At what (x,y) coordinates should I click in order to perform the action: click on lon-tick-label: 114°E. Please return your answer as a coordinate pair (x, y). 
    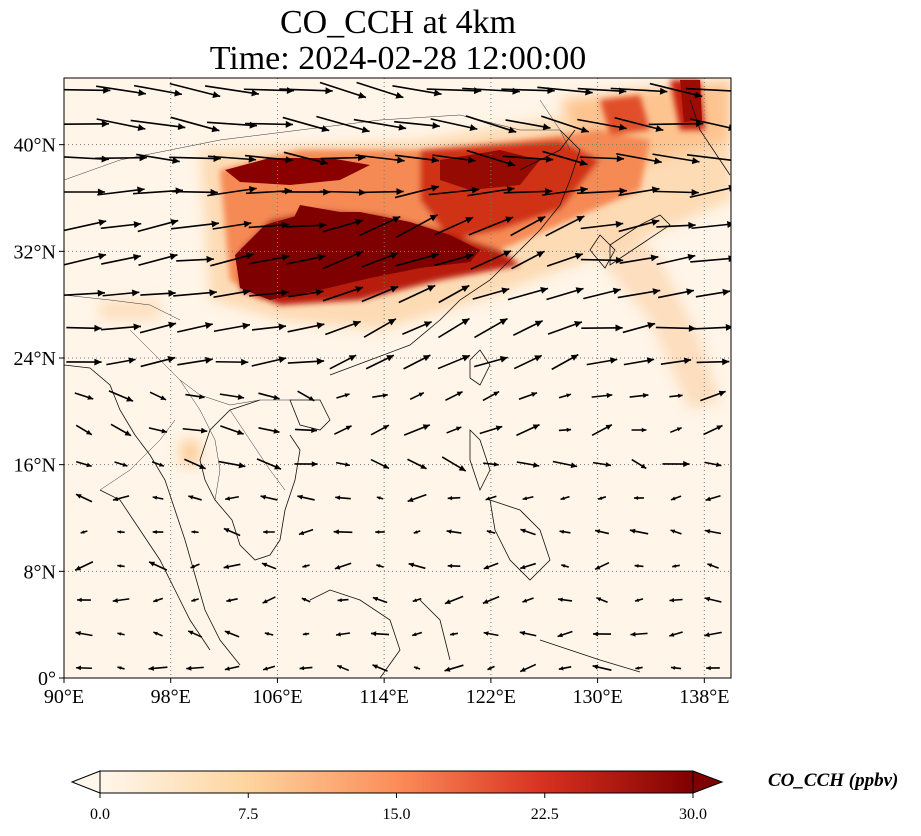
    Looking at the image, I should click on (383, 697).